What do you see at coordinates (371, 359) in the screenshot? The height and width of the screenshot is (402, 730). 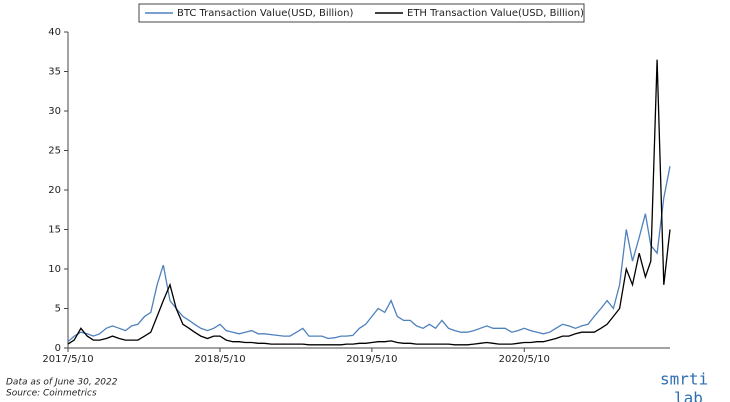 I see `x-tick-label: 2019/5/10` at bounding box center [371, 359].